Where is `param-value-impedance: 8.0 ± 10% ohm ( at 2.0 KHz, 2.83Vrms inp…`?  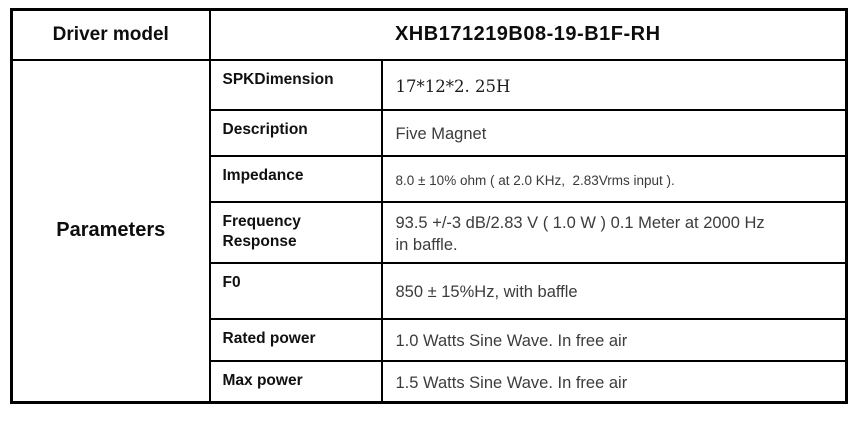
param-value-impedance: 8.0 ± 10% ohm ( at 2.0 KHz, 2.83Vrms inp… is located at coordinates (614, 178).